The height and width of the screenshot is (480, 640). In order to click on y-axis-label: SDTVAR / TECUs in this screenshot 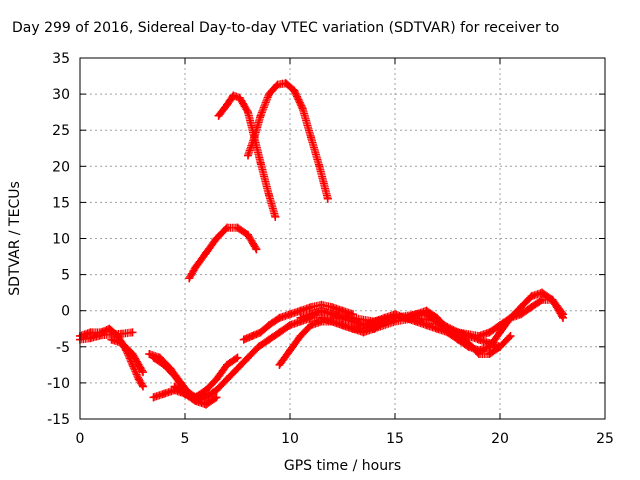, I will do `click(15, 238)`.